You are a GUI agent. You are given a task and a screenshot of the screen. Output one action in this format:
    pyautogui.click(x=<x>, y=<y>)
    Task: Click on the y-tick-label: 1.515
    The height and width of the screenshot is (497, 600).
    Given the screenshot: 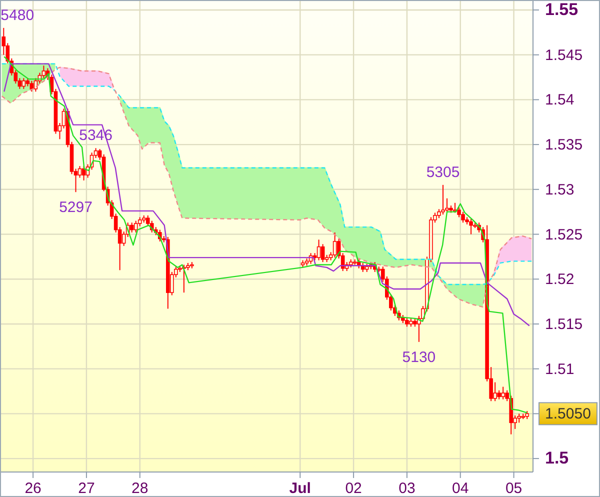 What is the action you would take?
    pyautogui.click(x=564, y=324)
    